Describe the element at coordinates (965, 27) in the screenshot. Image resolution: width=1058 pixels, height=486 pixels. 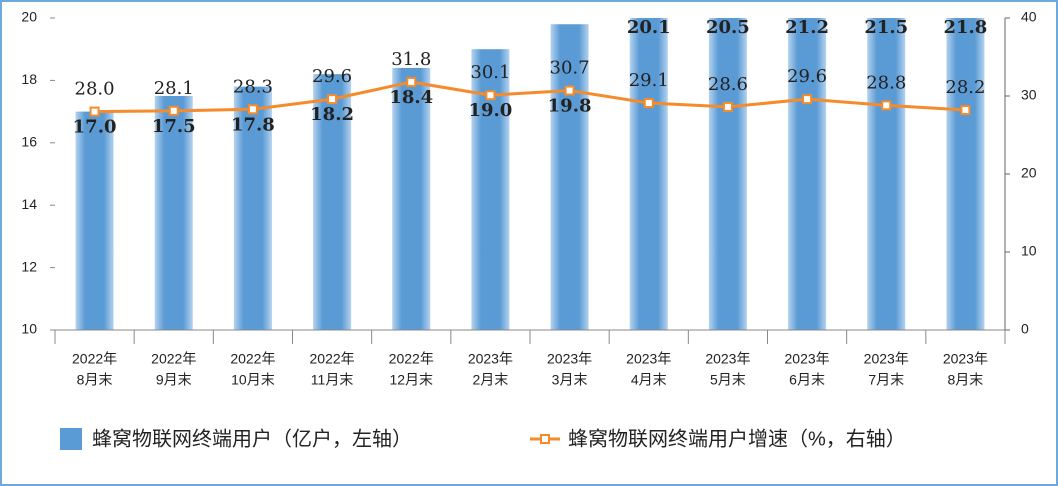
I see `bar-value-label: 21.8` at that location.